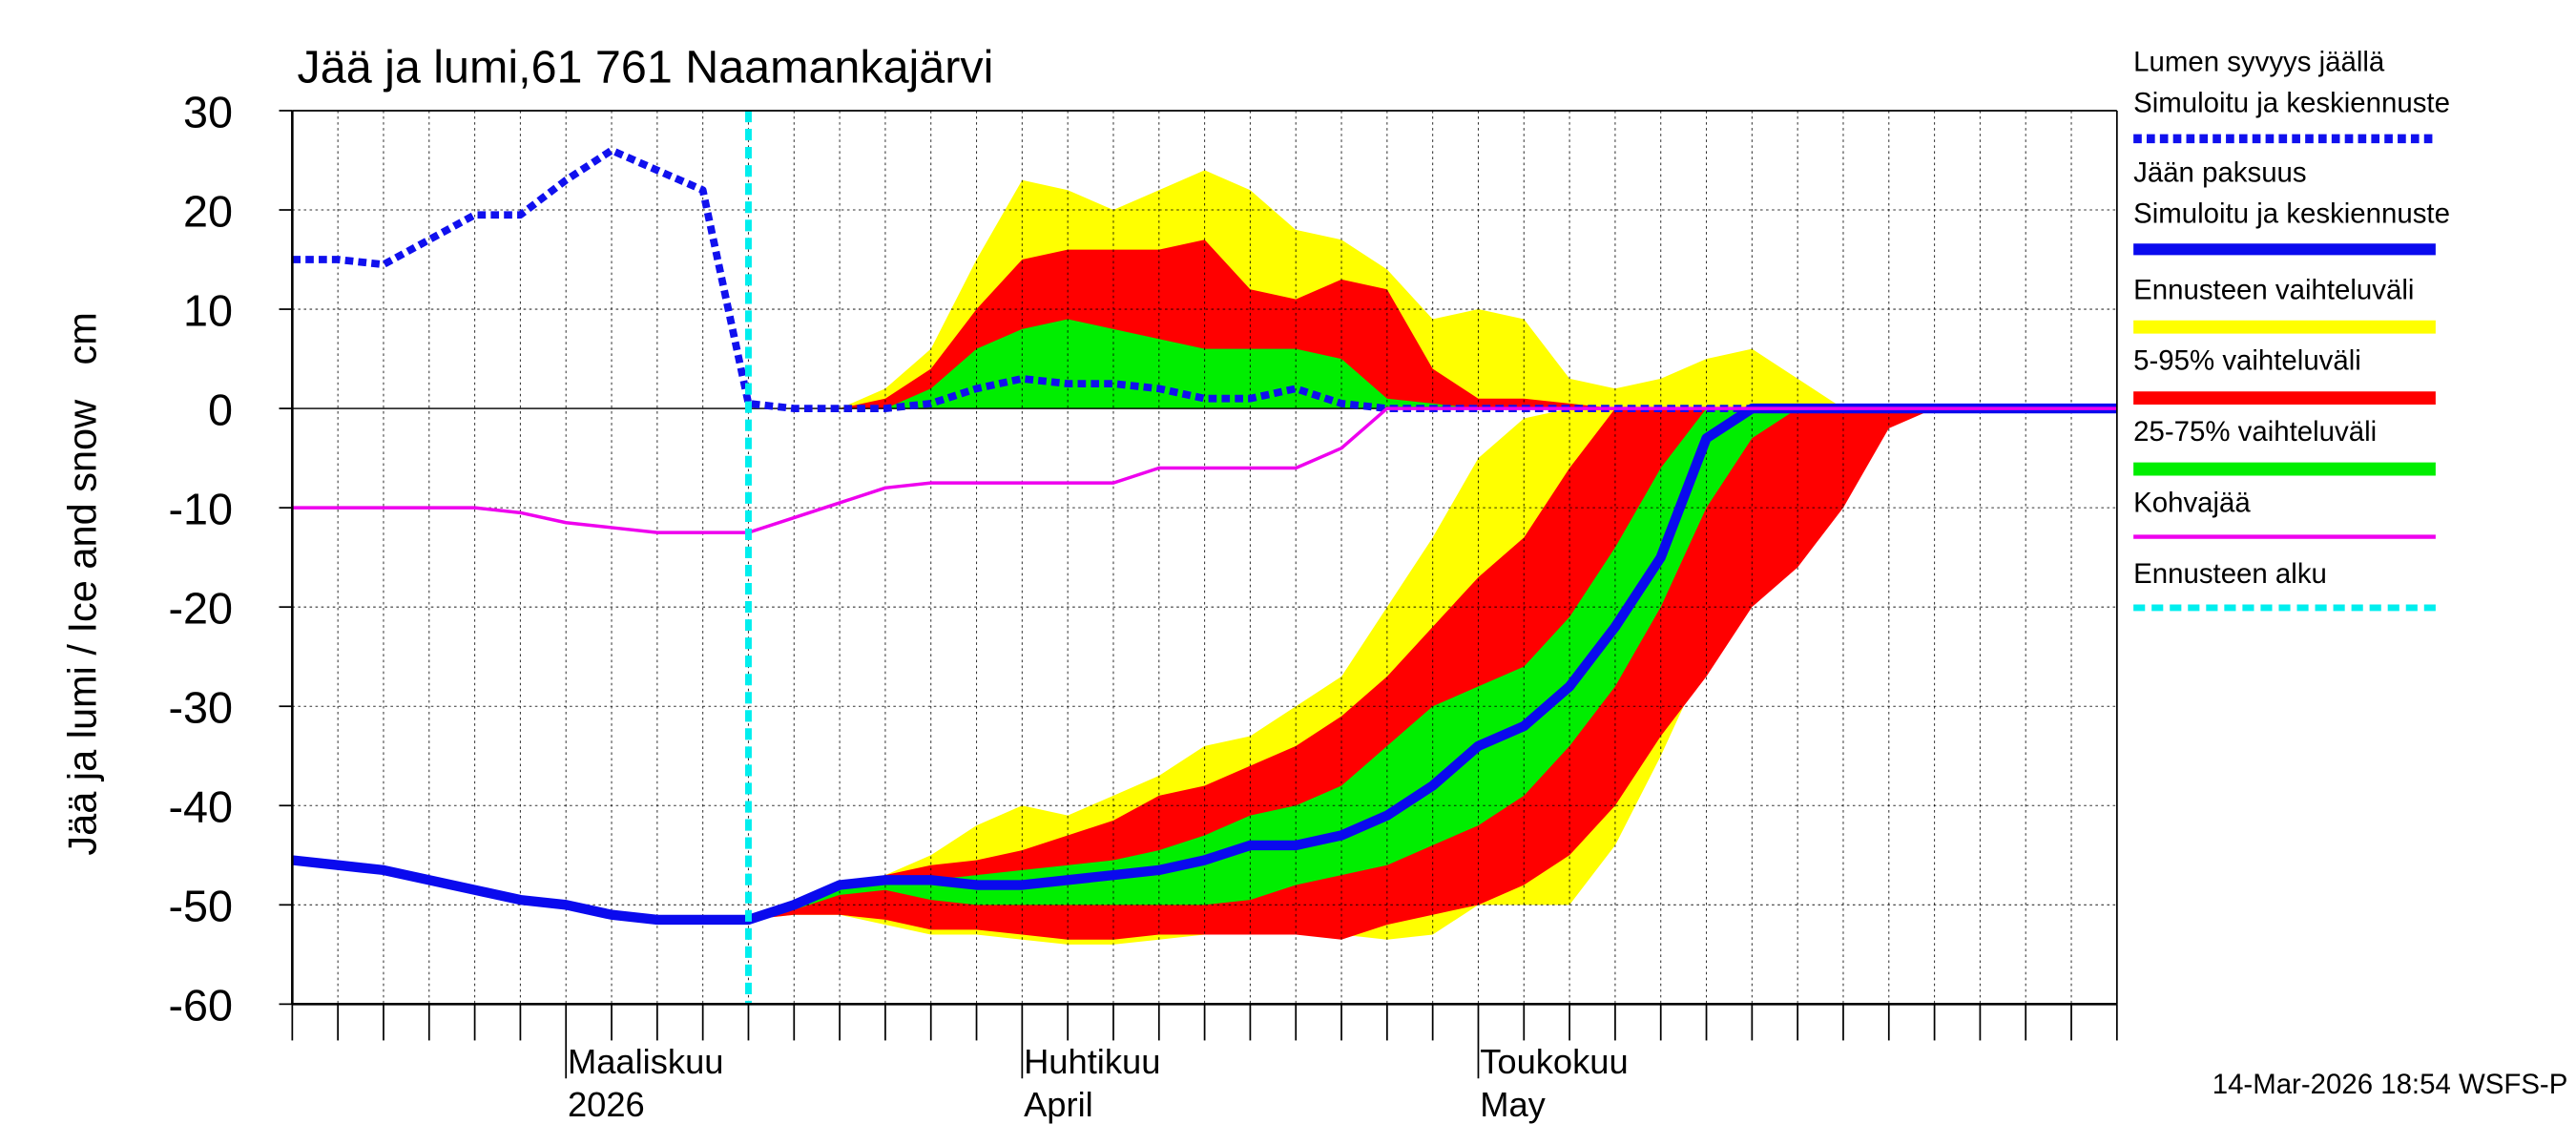 Image resolution: width=2576 pixels, height=1145 pixels. I want to click on legend-label: Ennusteen alku, so click(2230, 574).